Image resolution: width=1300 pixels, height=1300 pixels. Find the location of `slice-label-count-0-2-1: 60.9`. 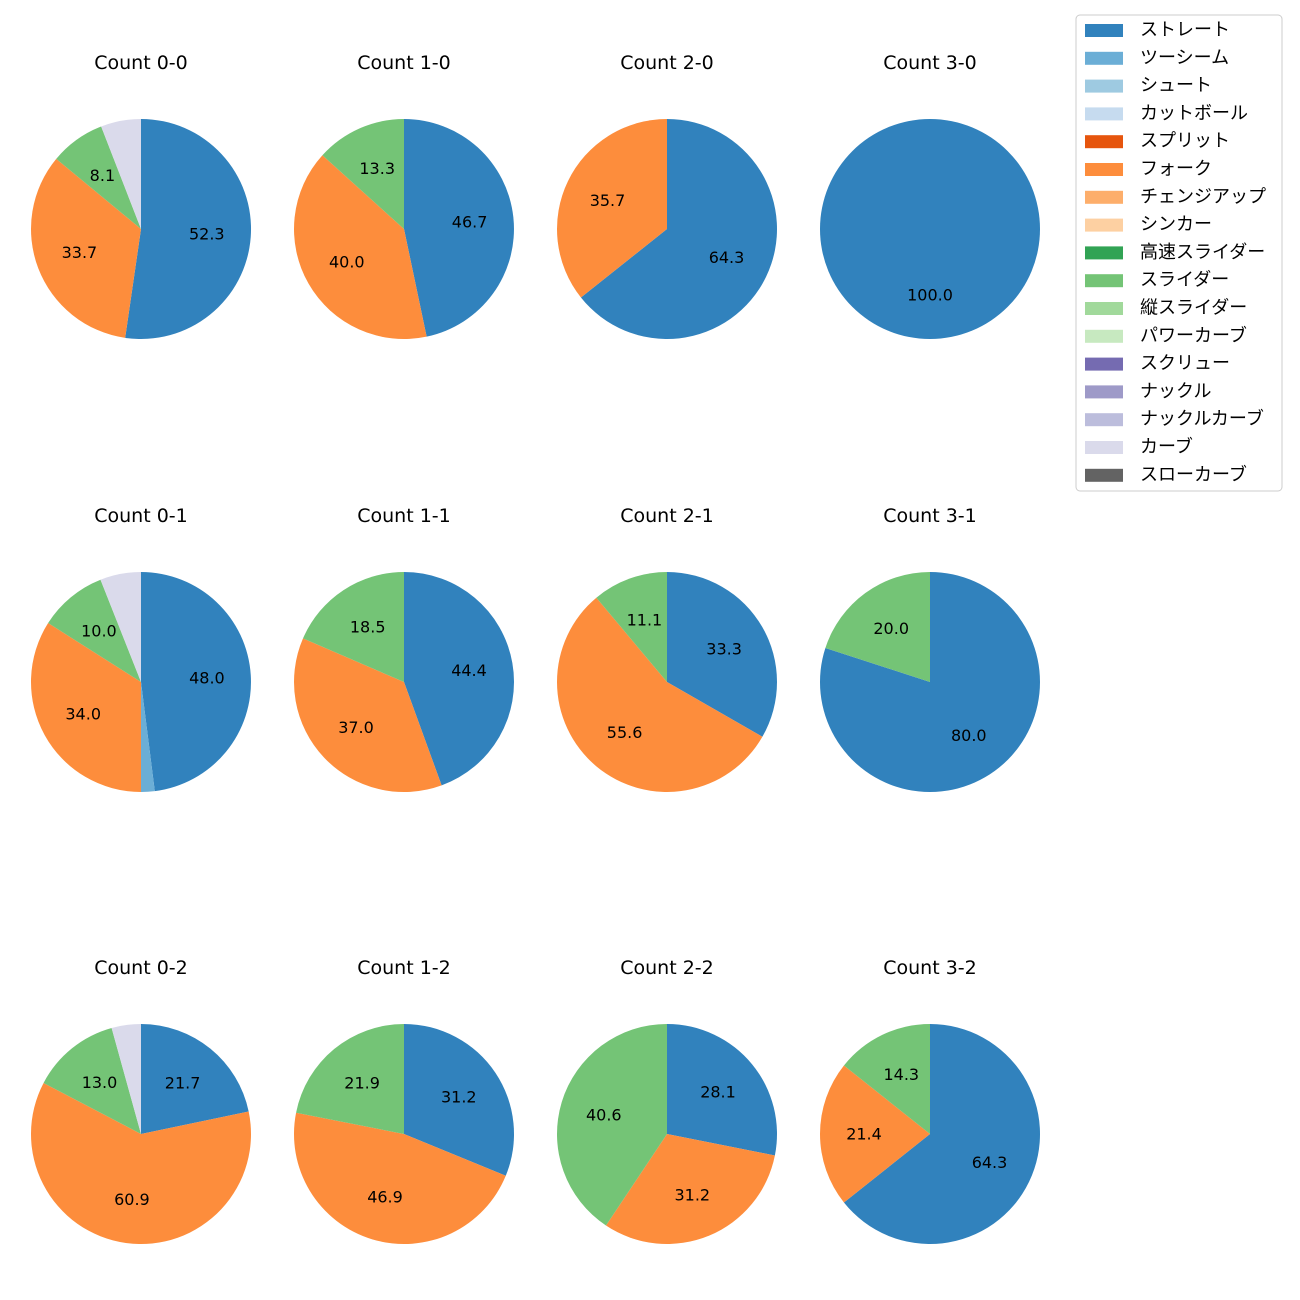

slice-label-count-0-2-1: 60.9 is located at coordinates (132, 1199).